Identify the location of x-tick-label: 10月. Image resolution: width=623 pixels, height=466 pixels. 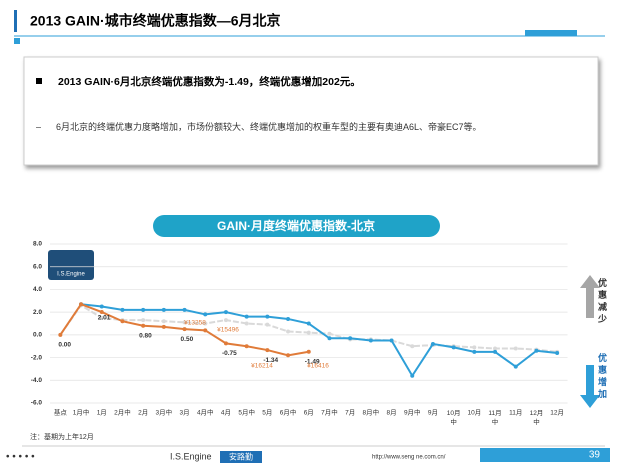
(474, 413).